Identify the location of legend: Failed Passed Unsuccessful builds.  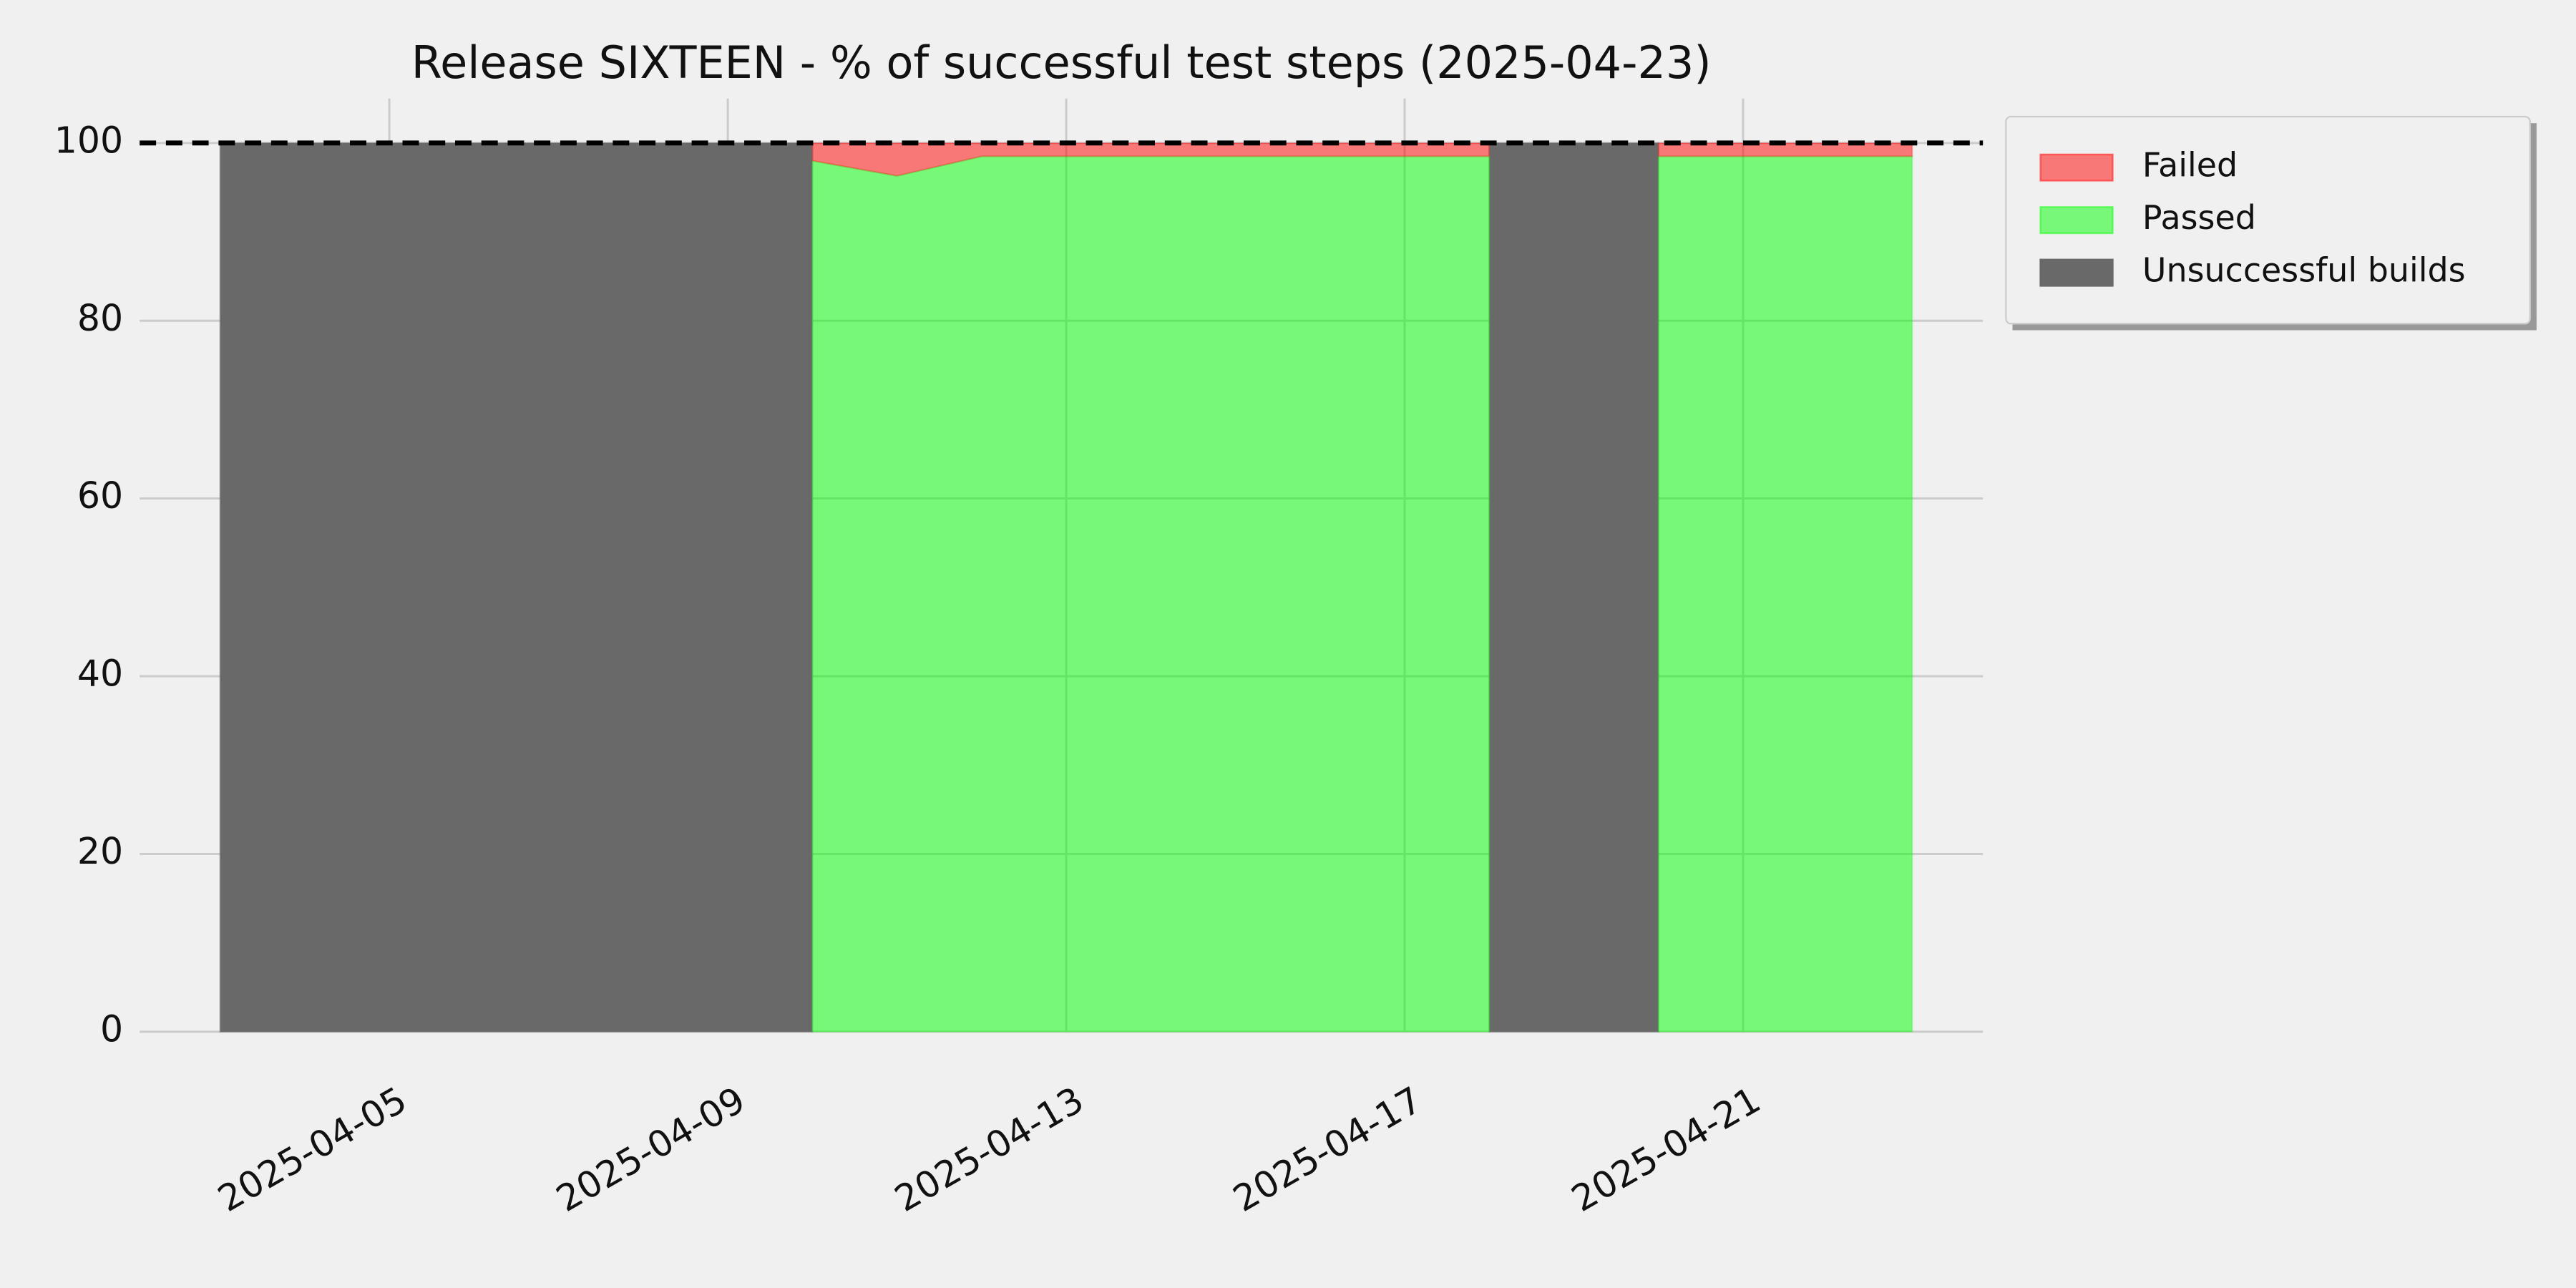
(2271, 223).